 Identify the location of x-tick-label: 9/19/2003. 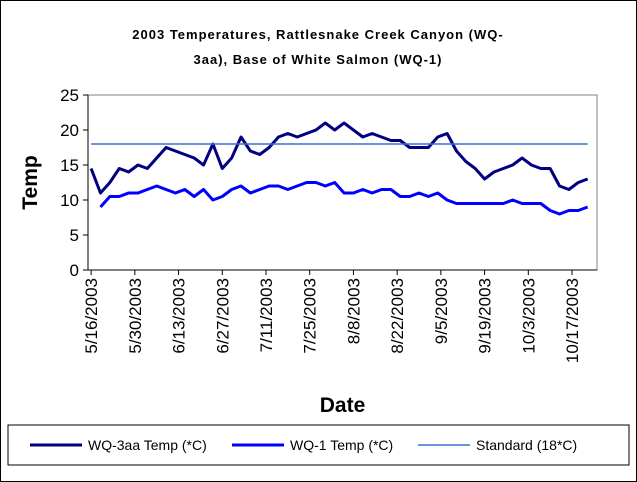
(485, 316).